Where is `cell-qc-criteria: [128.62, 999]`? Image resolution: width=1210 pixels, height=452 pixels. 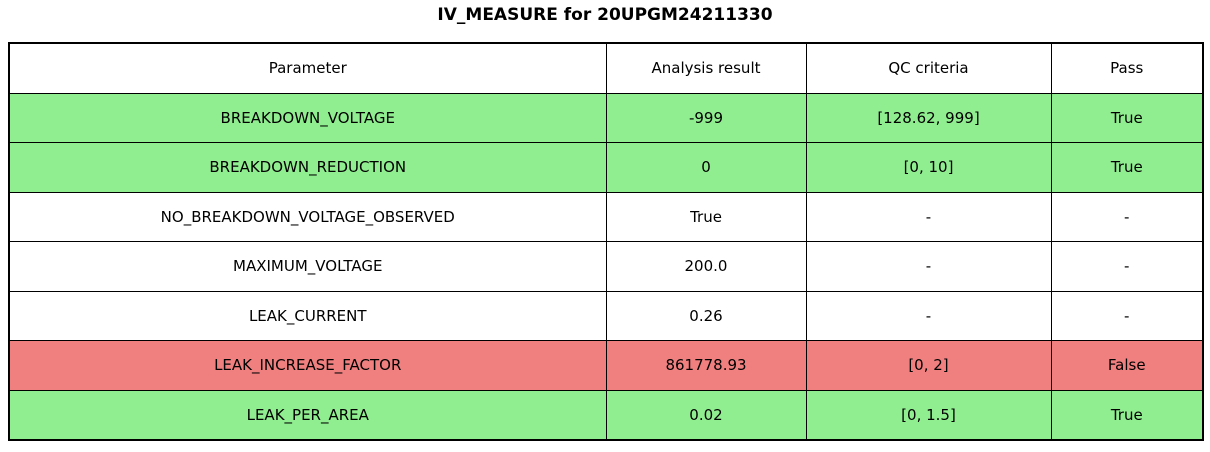 cell-qc-criteria: [128.62, 999] is located at coordinates (928, 117).